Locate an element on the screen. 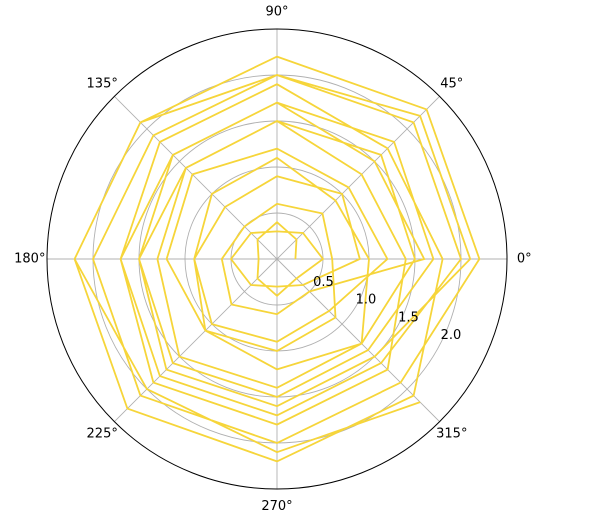 The image size is (612, 517). r-tick-label: 1.0 is located at coordinates (366, 300).